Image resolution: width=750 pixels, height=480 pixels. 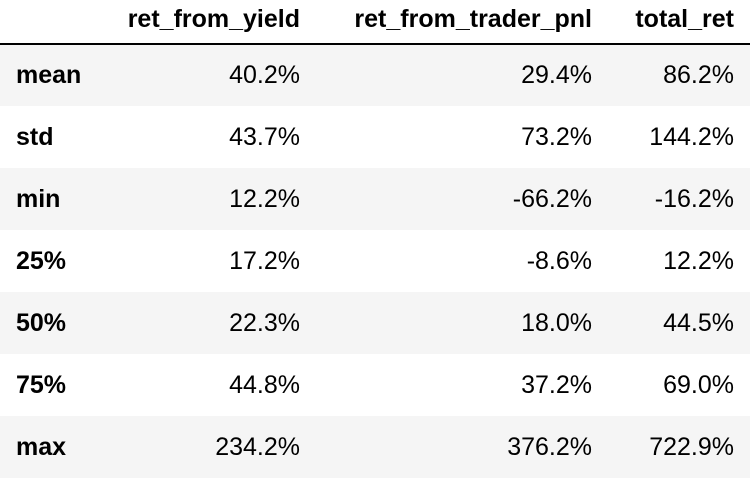 What do you see at coordinates (375, 199) in the screenshot?
I see `table-row: min 12.2% -66.2% -16.2%` at bounding box center [375, 199].